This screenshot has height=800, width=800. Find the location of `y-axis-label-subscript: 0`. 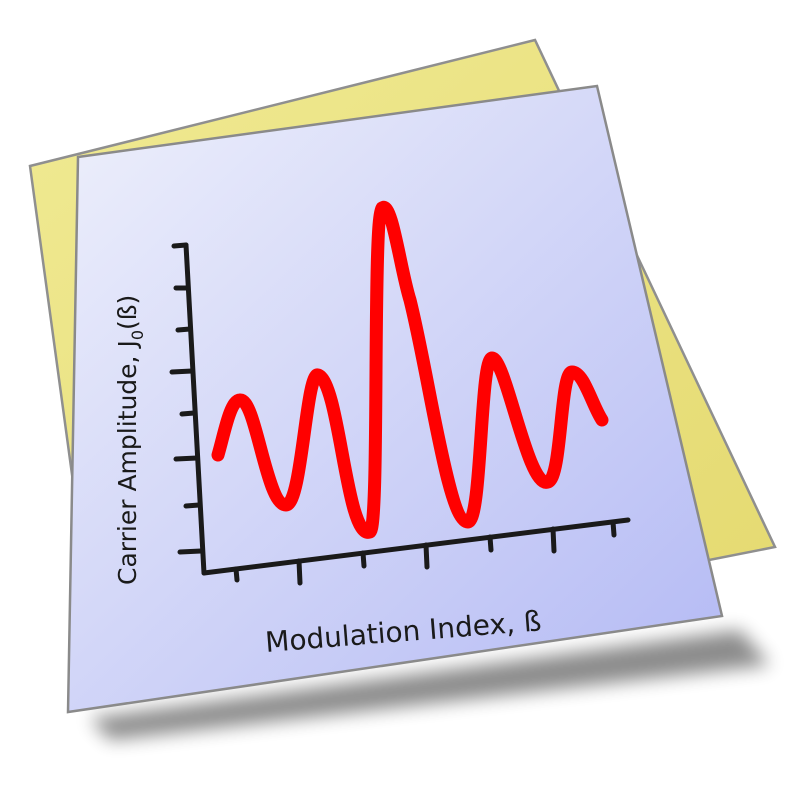

y-axis-label-subscript: 0 is located at coordinates (137, 335).